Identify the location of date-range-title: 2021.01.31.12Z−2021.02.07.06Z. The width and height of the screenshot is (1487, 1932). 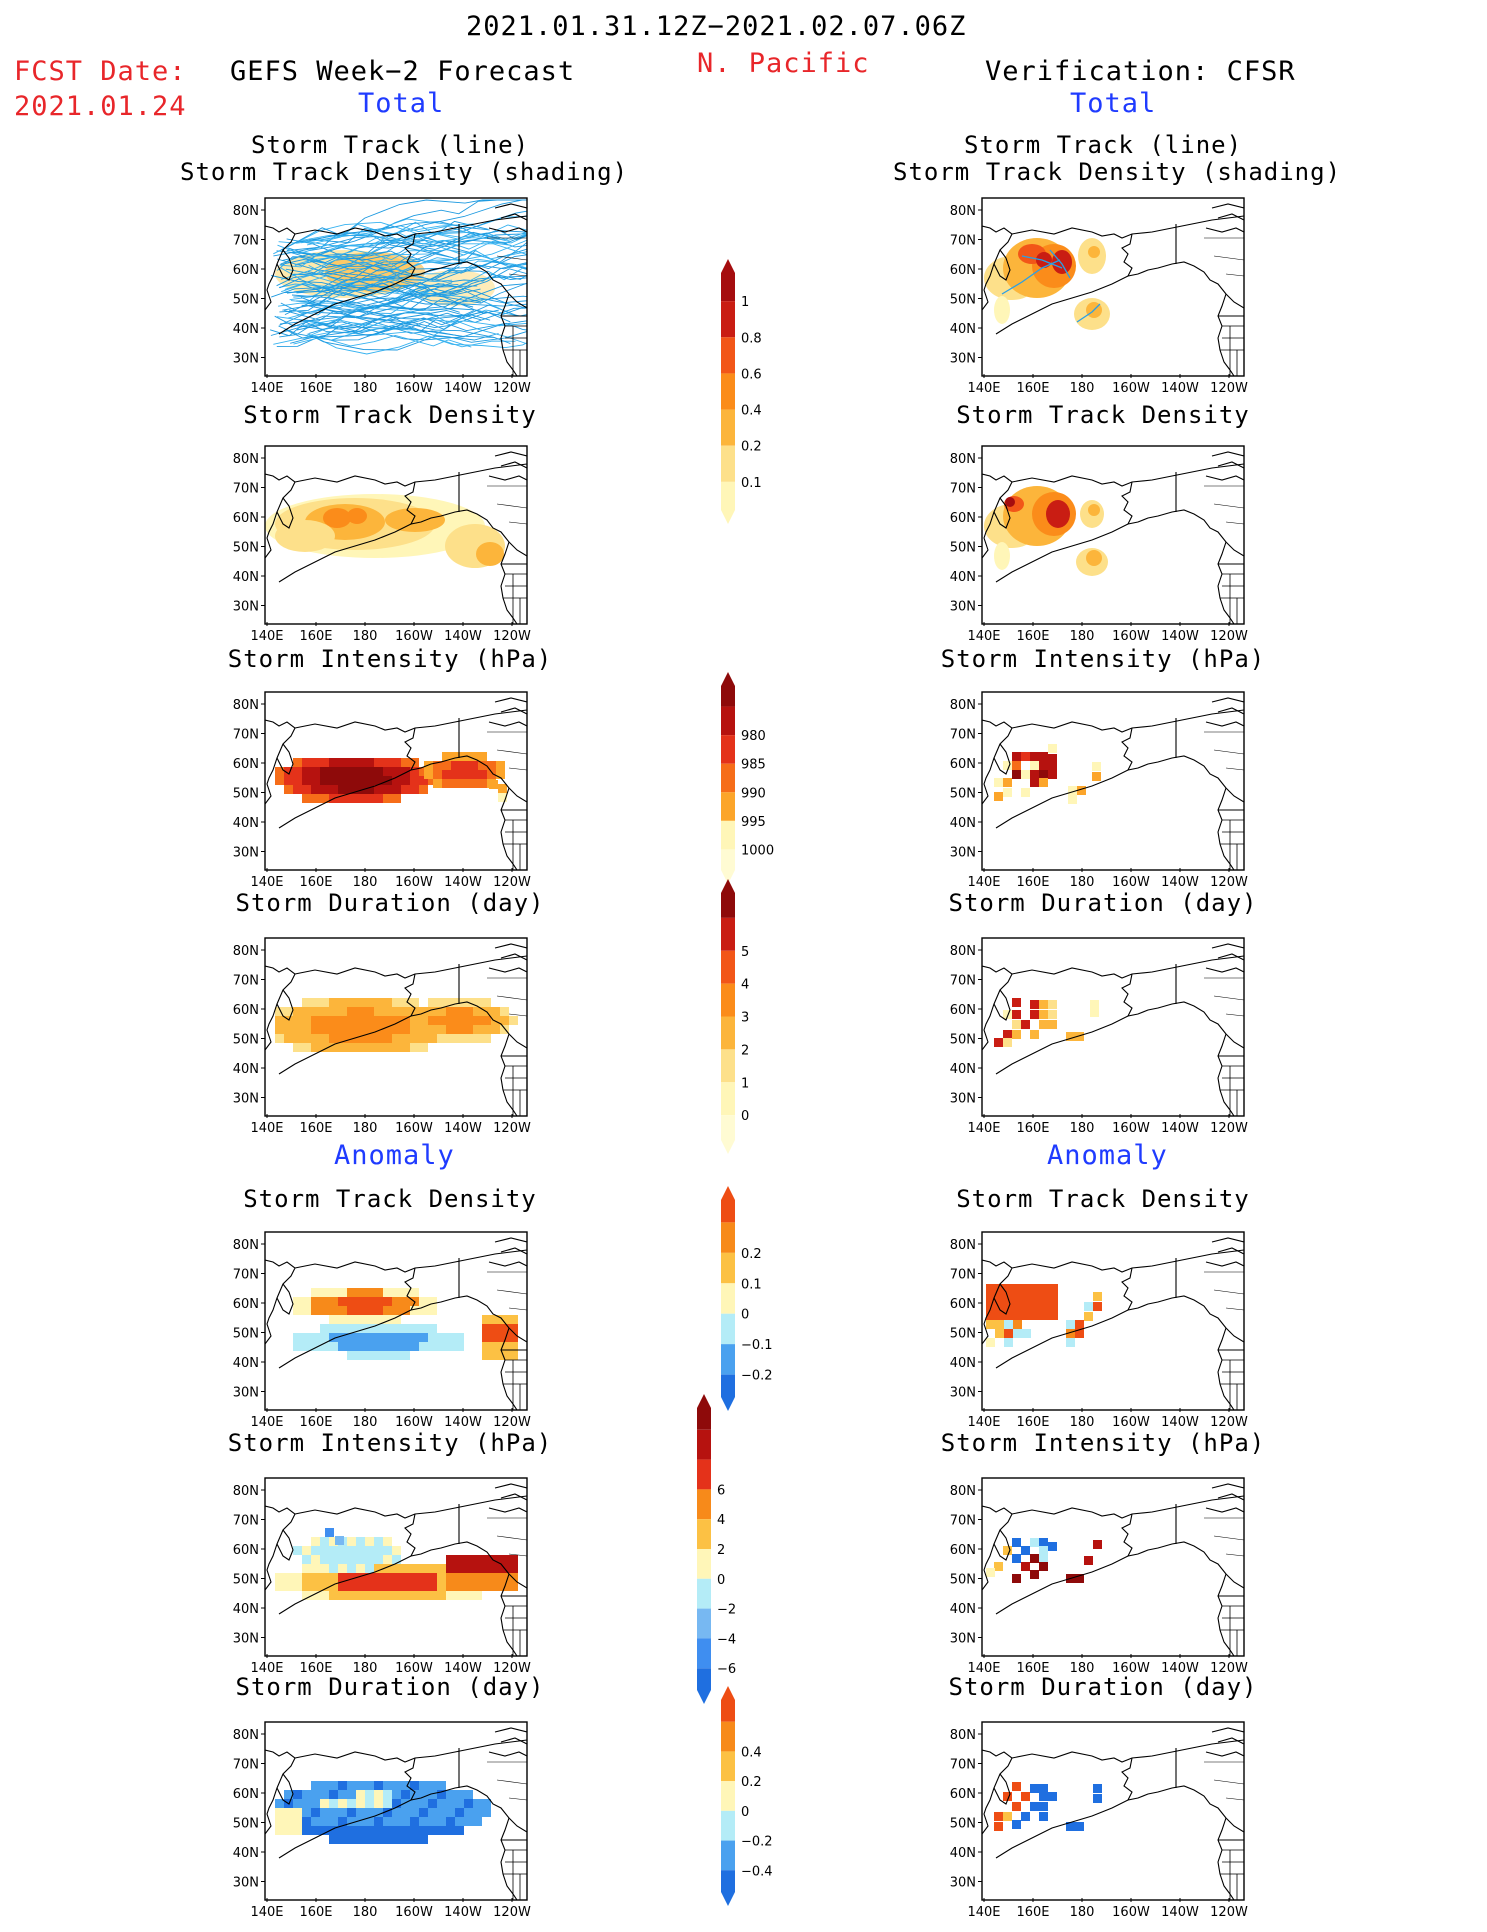
(716, 26).